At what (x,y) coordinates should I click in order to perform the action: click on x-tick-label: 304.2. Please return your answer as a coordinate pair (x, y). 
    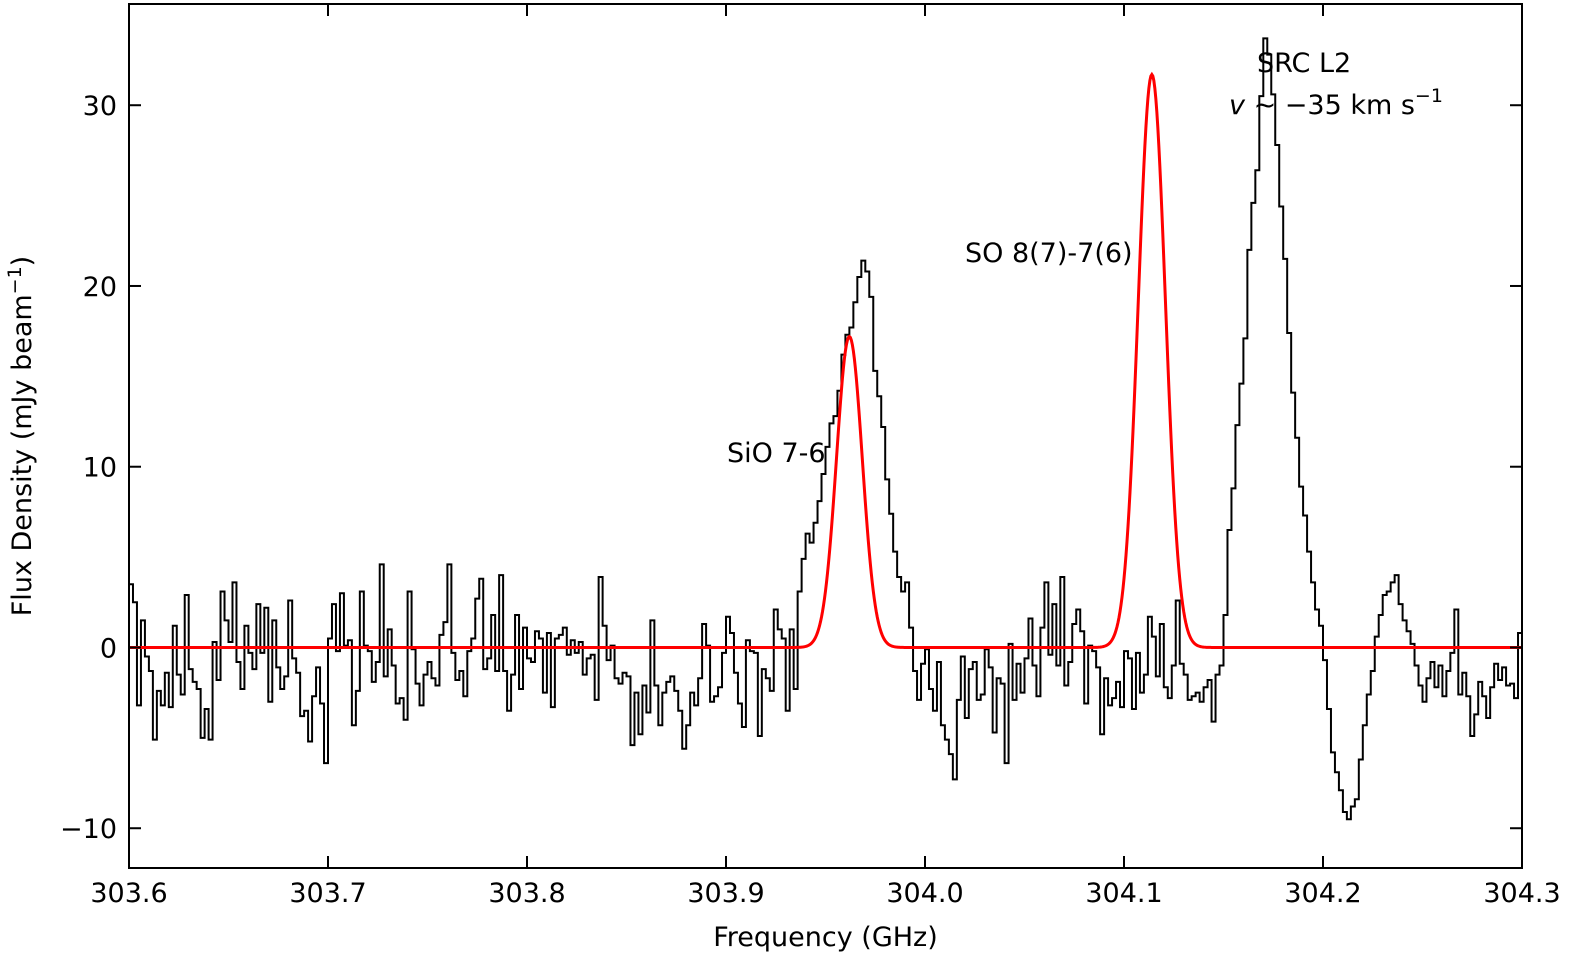
    Looking at the image, I should click on (1322, 893).